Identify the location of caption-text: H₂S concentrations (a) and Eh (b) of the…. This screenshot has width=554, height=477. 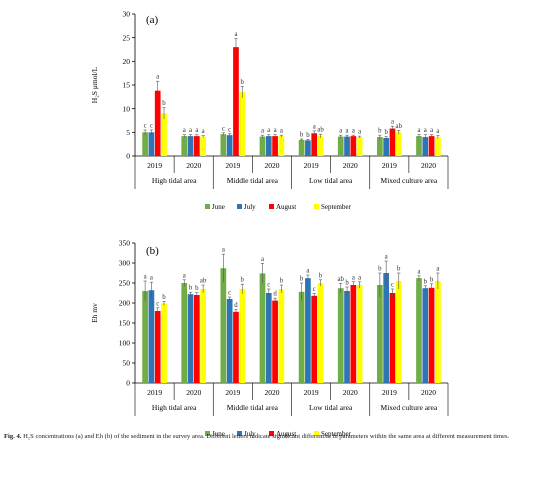
(266, 436).